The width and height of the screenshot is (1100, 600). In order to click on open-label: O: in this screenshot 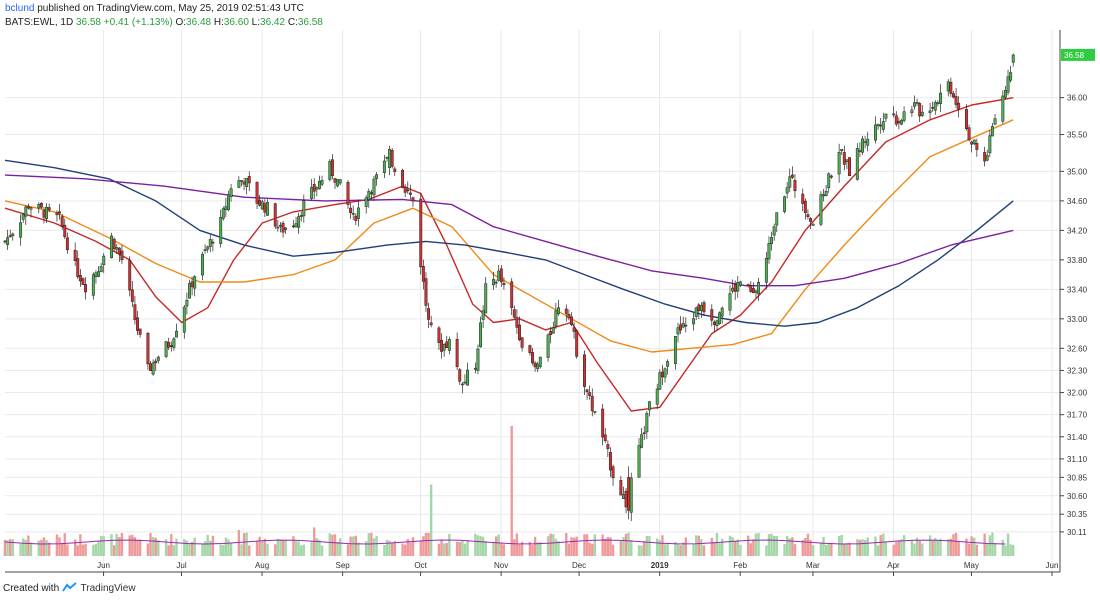, I will do `click(181, 22)`.